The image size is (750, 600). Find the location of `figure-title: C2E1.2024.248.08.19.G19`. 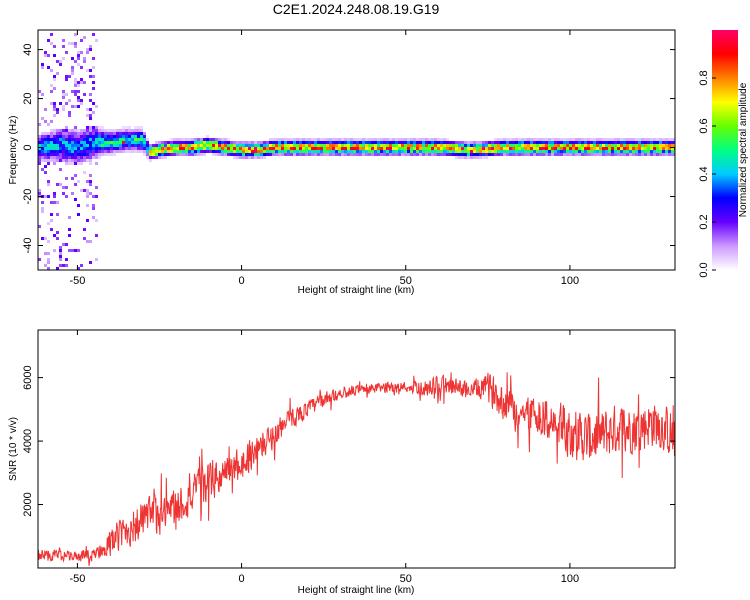

figure-title: C2E1.2024.248.08.19.G19 is located at coordinates (356, 9).